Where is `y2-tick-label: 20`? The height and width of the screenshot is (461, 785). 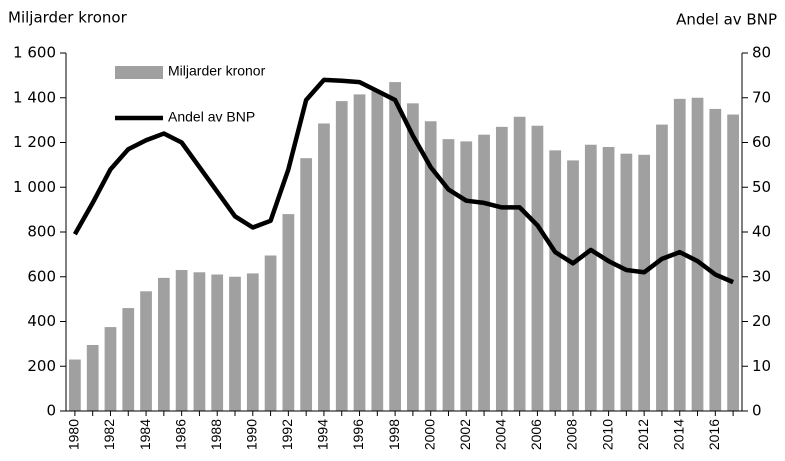
y2-tick-label: 20 is located at coordinates (761, 321).